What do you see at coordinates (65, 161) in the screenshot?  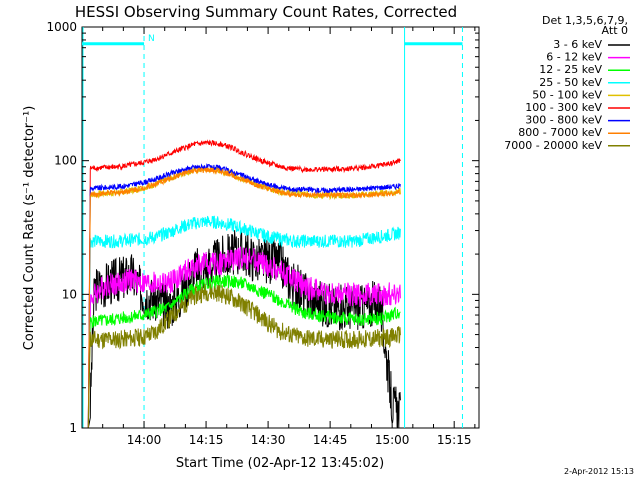 I see `y-tick-label: 100` at bounding box center [65, 161].